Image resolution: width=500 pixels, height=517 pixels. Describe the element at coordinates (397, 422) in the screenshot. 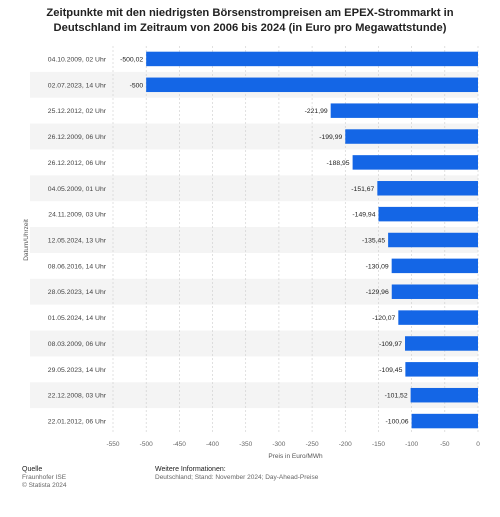

I see `value-label: -100,06` at that location.